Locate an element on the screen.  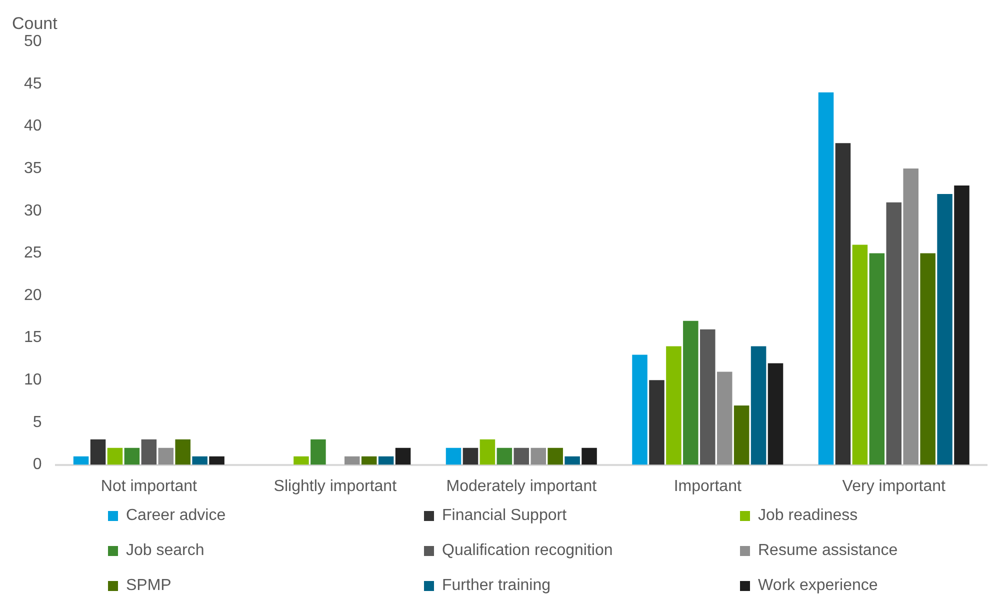
legend-label: Further training is located at coordinates (496, 586).